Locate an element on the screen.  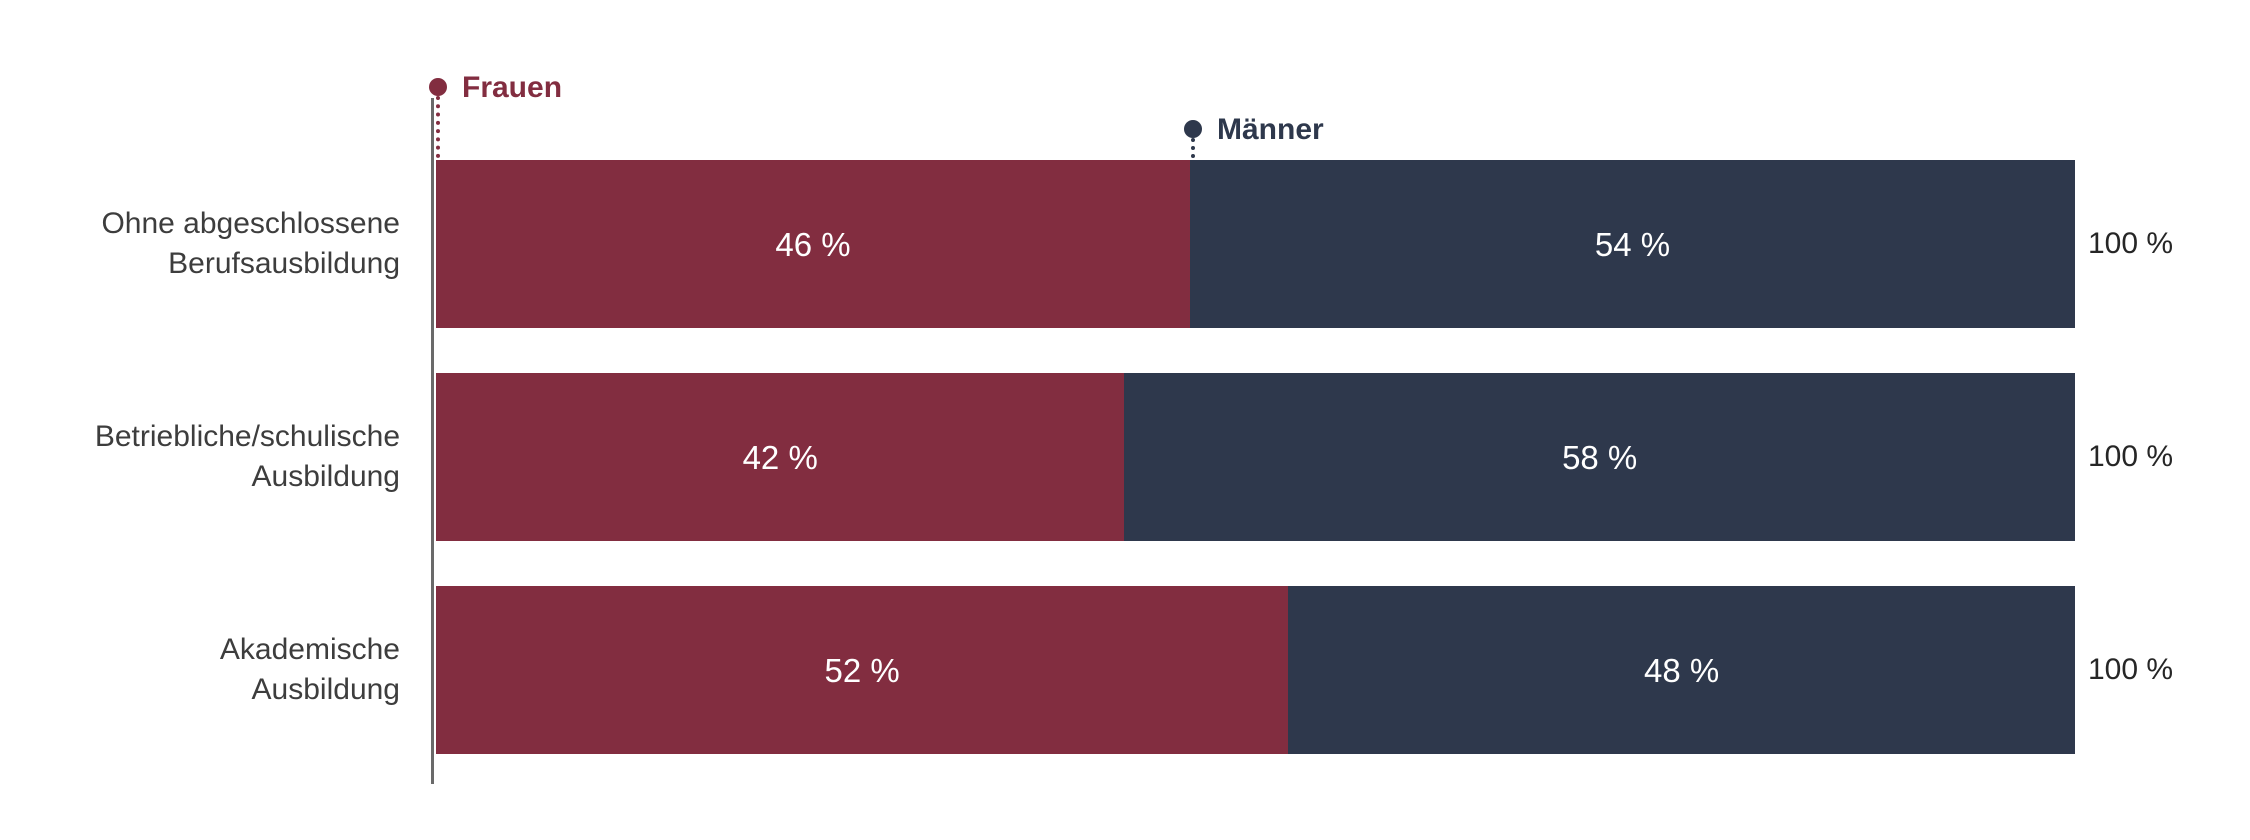
bar-track: 46 % 54 % is located at coordinates (1255, 244).